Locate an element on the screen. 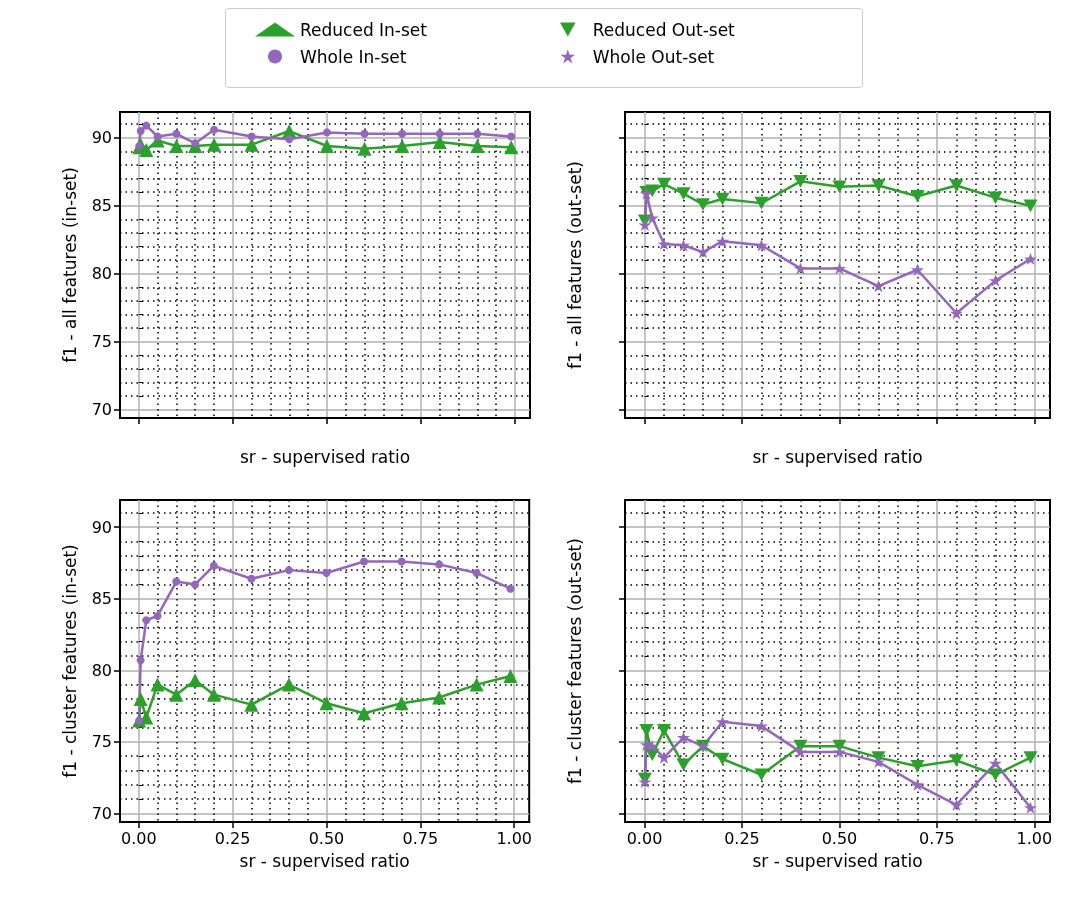  legend-label: Reduced Out-set is located at coordinates (664, 29).